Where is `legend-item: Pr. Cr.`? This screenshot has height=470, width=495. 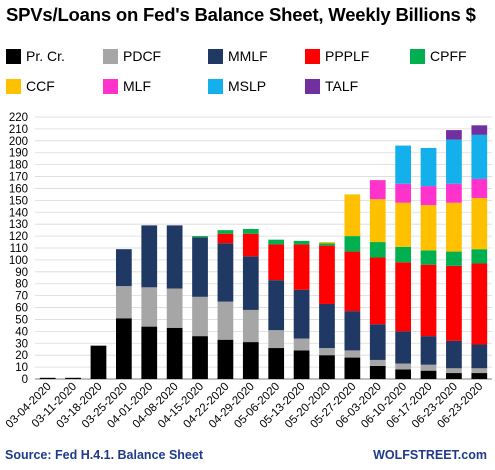 legend-item: Pr. Cr. is located at coordinates (35, 56).